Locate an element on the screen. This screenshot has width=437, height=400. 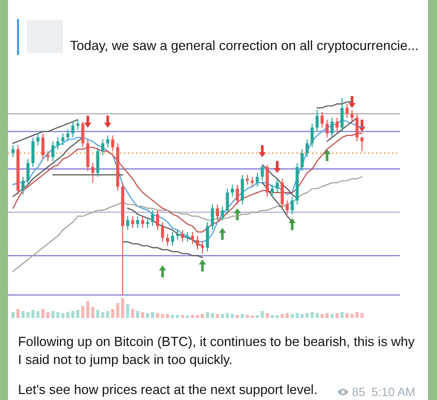
text: 85 is located at coordinates (359, 392).